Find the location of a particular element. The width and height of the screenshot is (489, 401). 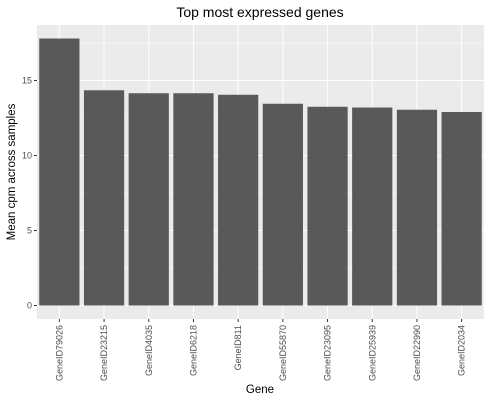

bar-GeneID2034 is located at coordinates (461, 209).